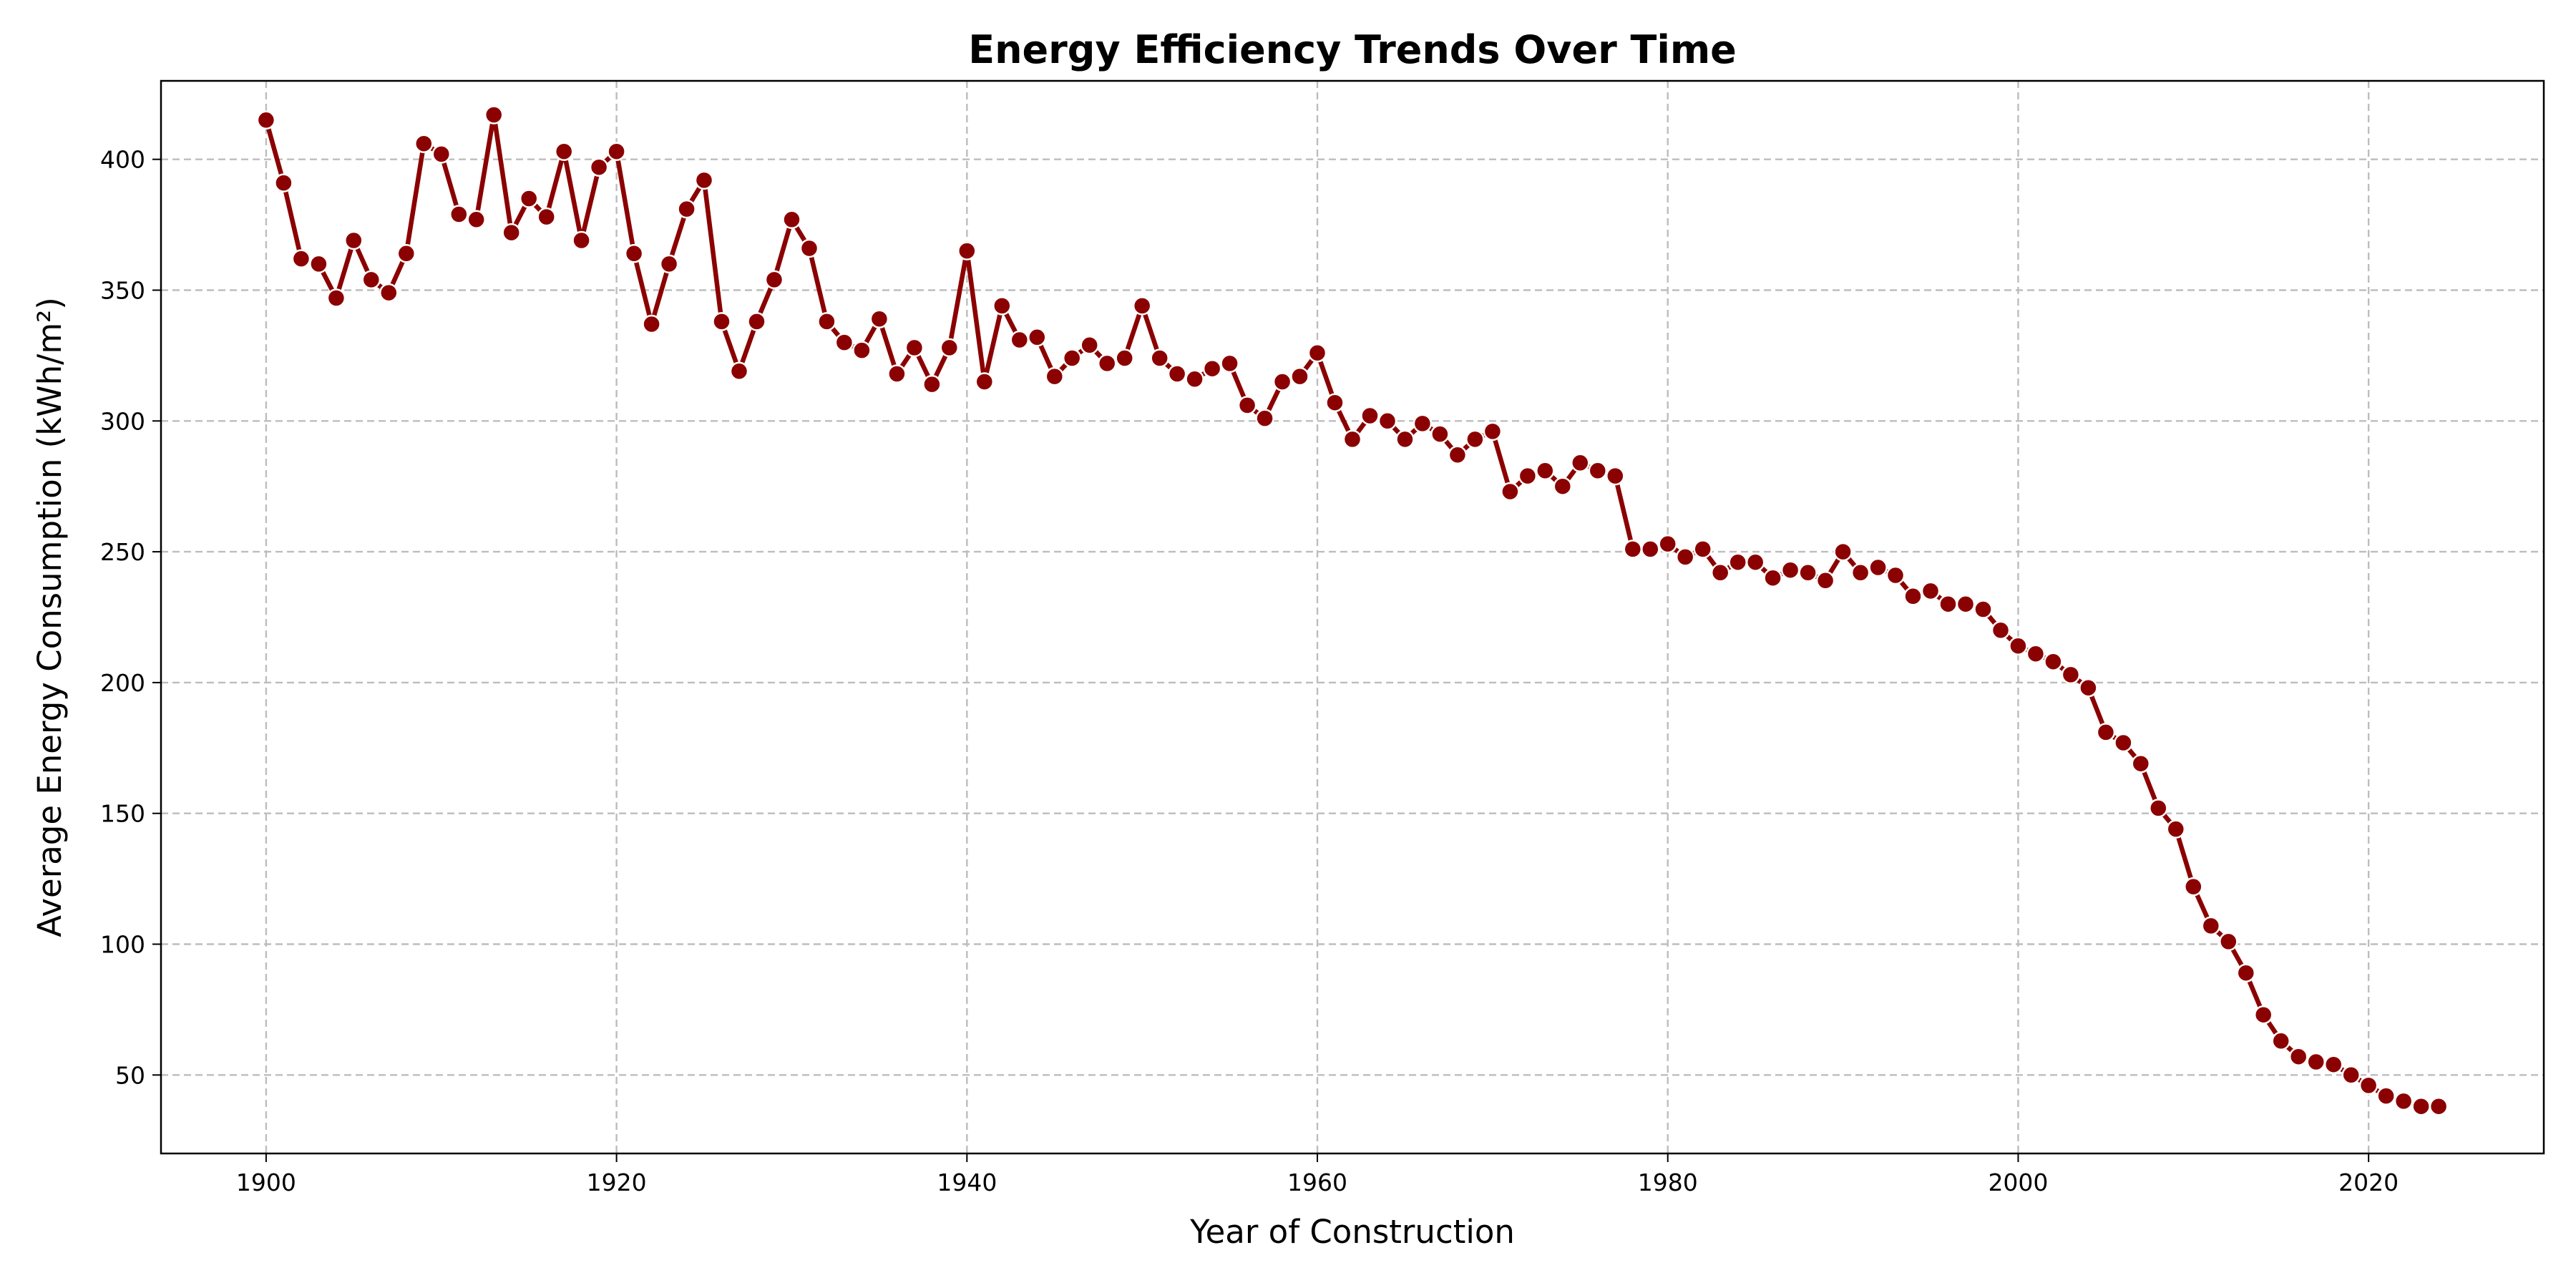  What do you see at coordinates (130, 1075) in the screenshot?
I see `y-tick-label: 50` at bounding box center [130, 1075].